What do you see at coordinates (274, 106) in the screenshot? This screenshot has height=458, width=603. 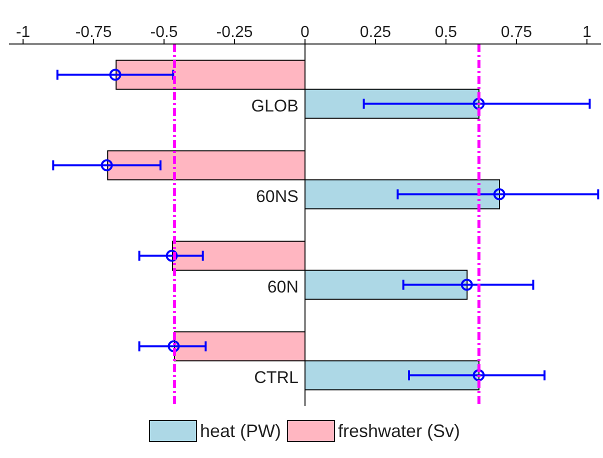 I see `y-tick-label: GLOB` at bounding box center [274, 106].